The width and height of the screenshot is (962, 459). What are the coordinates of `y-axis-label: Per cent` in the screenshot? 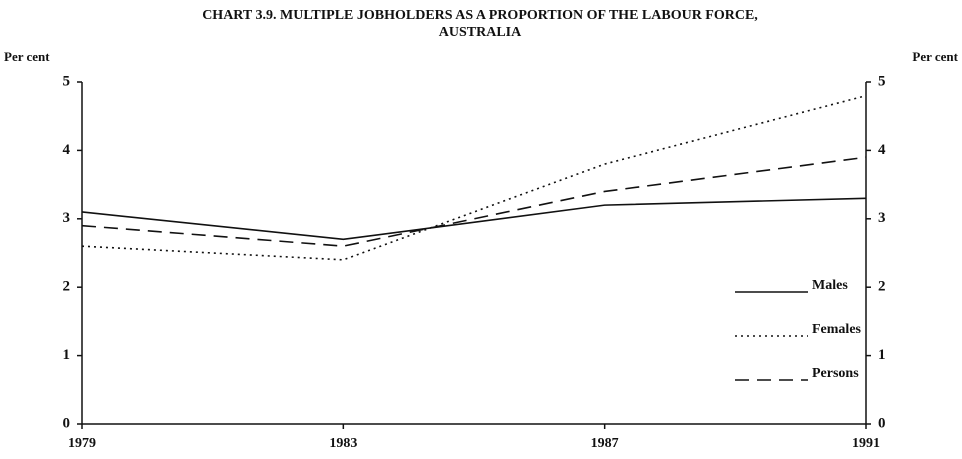 It's located at (27, 56).